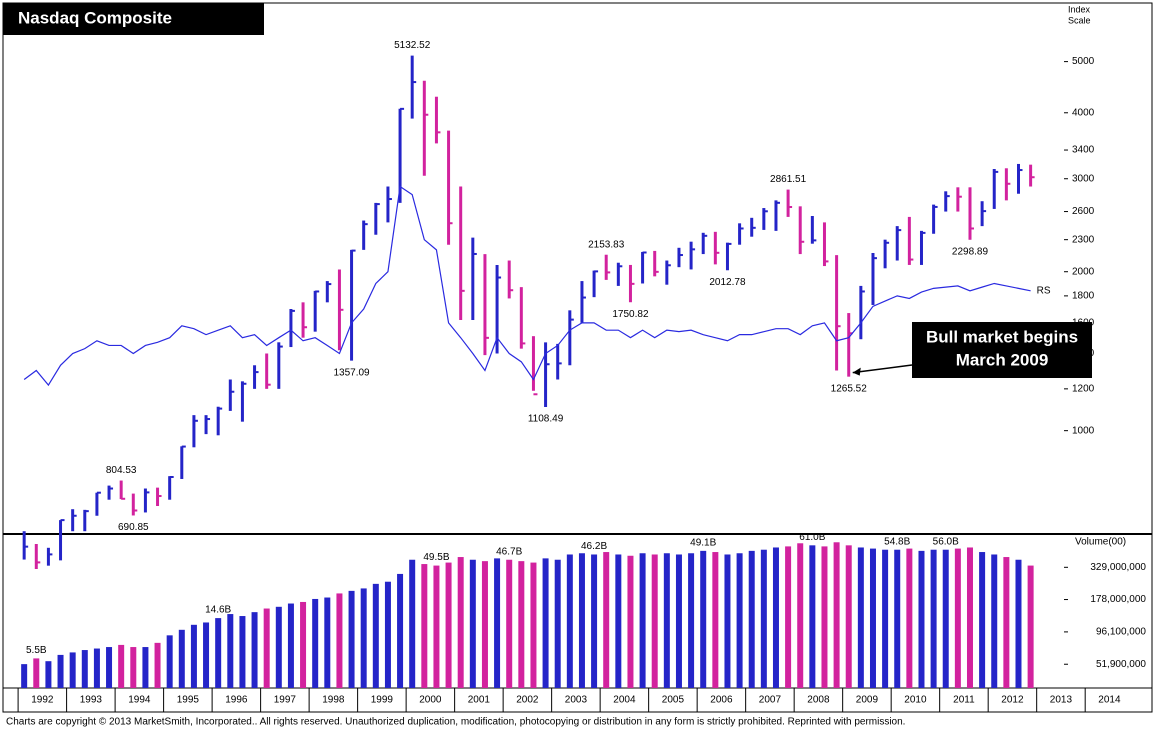 The image size is (1156, 738). What do you see at coordinates (1083, 323) in the screenshot?
I see `y-tick-label: 1600` at bounding box center [1083, 323].